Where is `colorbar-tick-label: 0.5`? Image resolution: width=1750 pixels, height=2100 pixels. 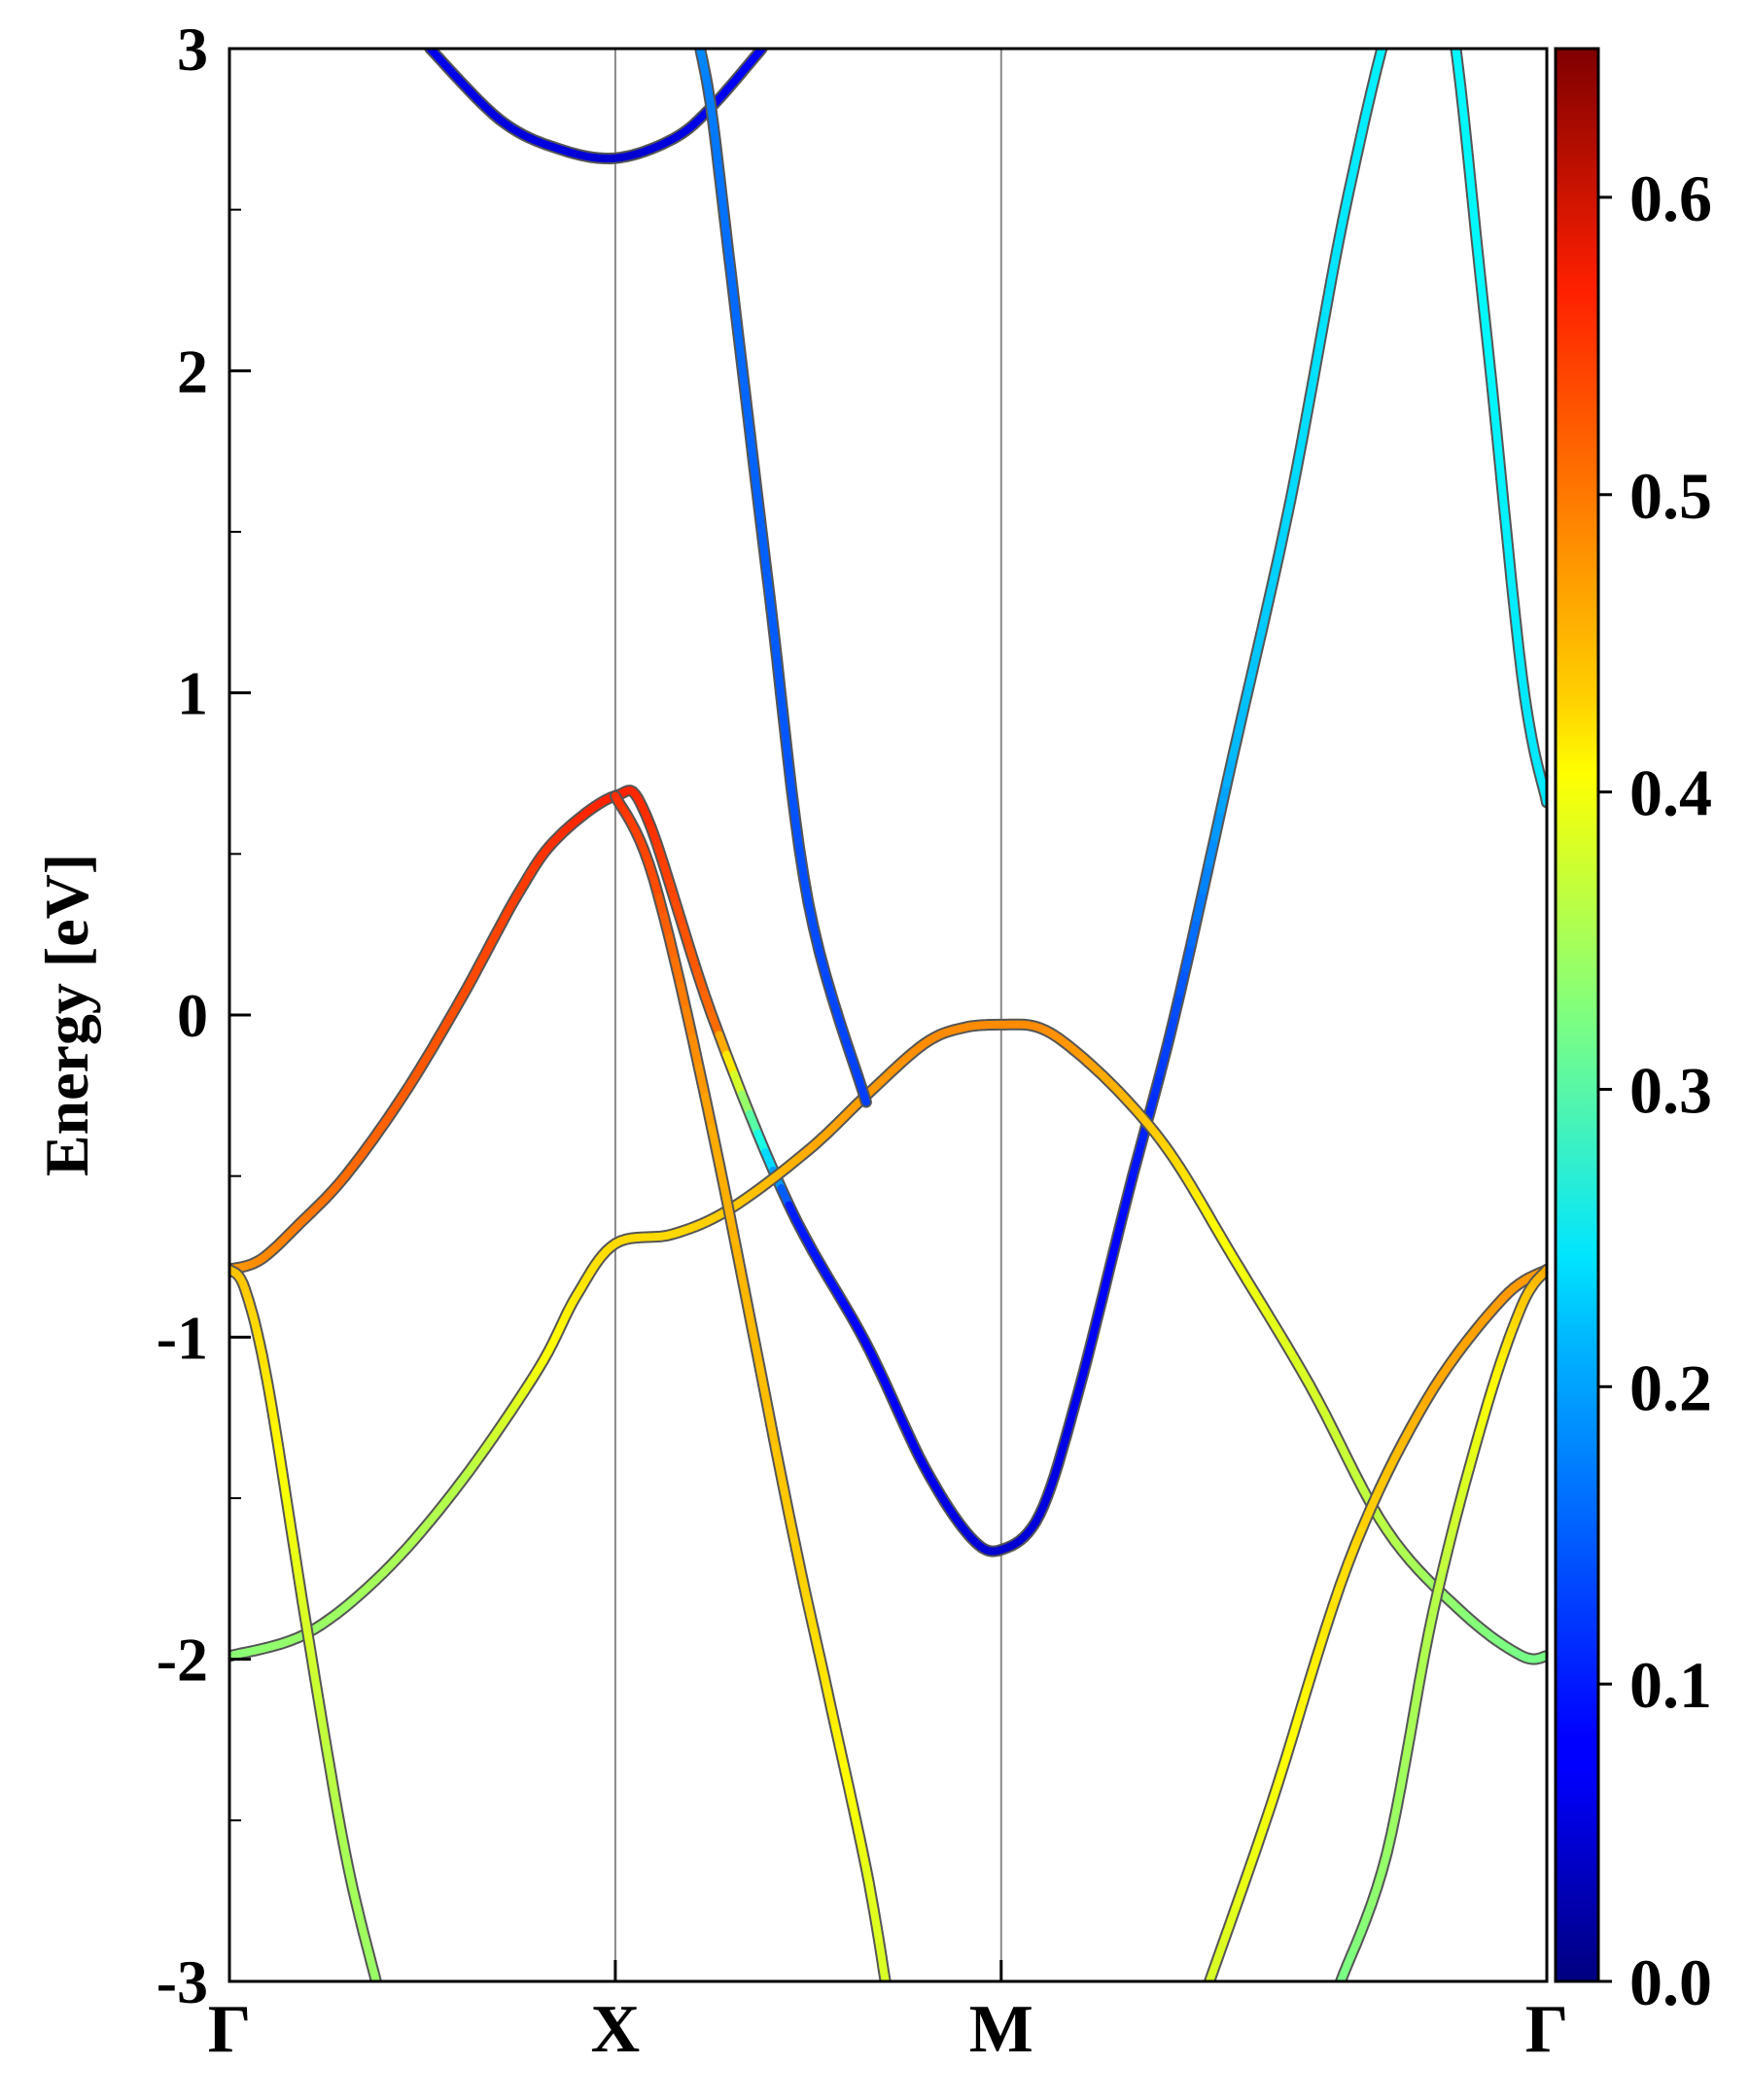
colorbar-tick-label: 0.5 is located at coordinates (1670, 496).